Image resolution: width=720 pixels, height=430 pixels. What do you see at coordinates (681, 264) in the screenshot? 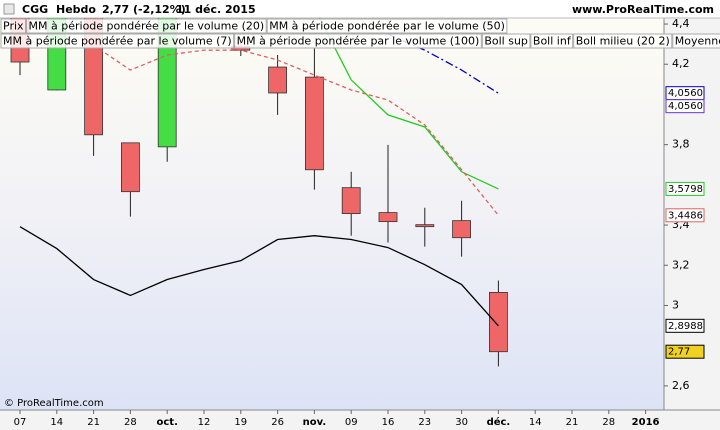
I see `y-tick-label: 3,2` at bounding box center [681, 264].